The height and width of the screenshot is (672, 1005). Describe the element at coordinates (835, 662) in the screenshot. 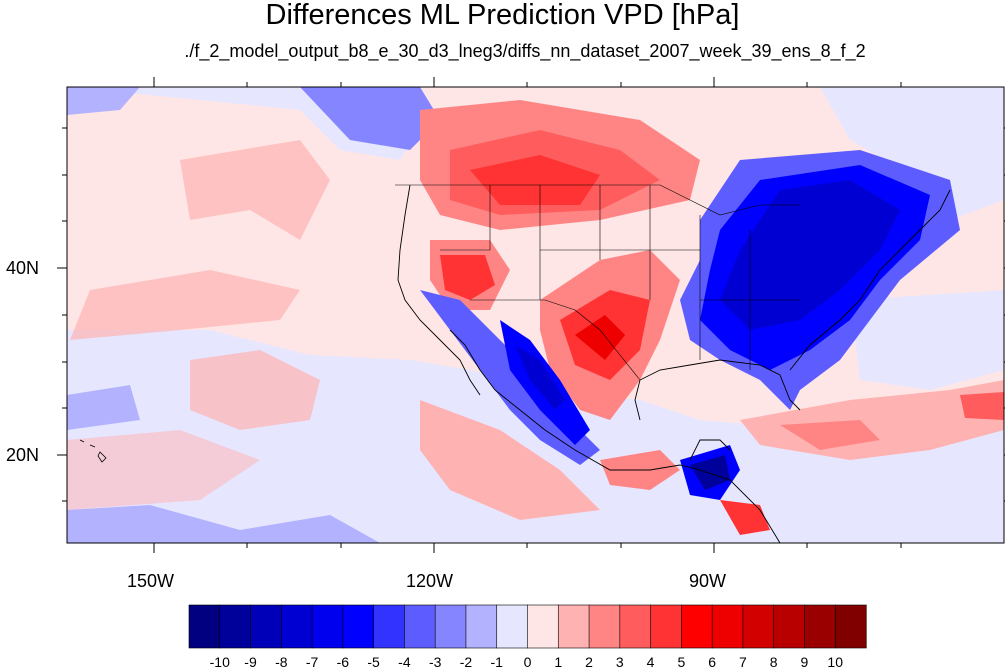

I see `colorbar-label: 10` at that location.